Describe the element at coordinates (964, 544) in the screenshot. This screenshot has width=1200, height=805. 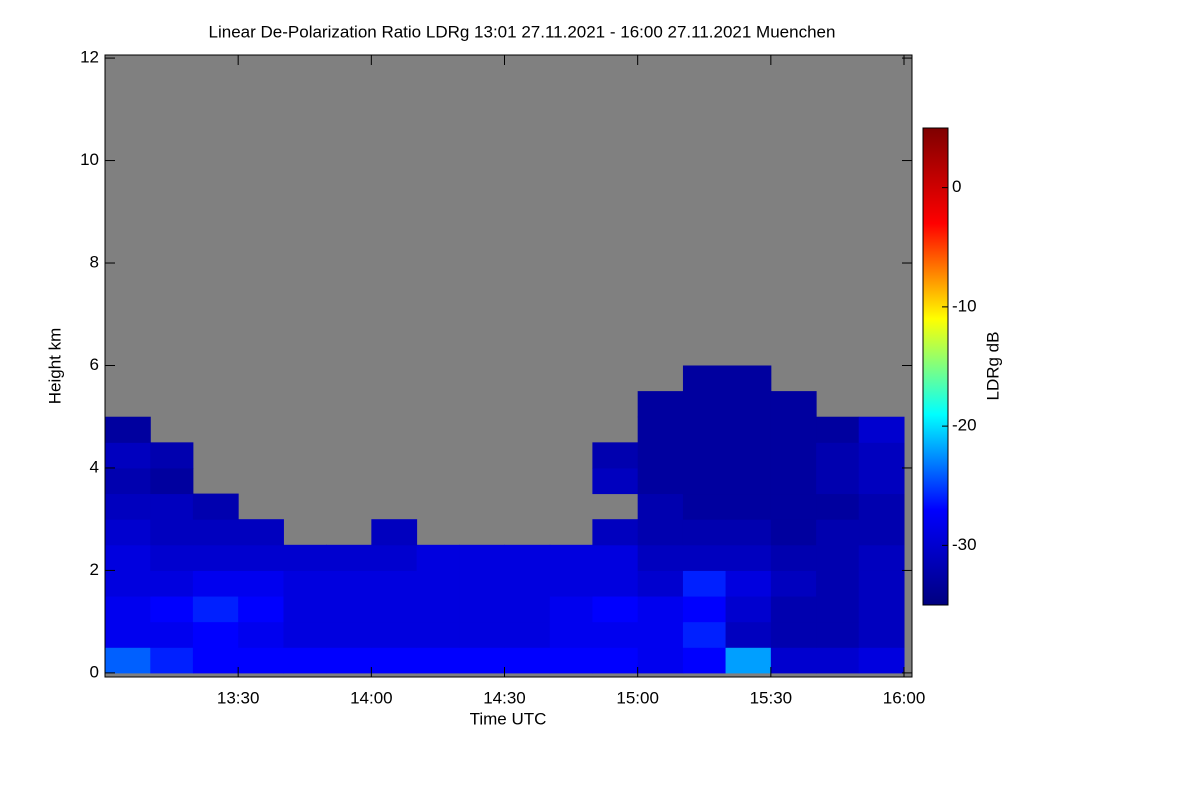
I see `colorbar-tick-label: -30` at that location.